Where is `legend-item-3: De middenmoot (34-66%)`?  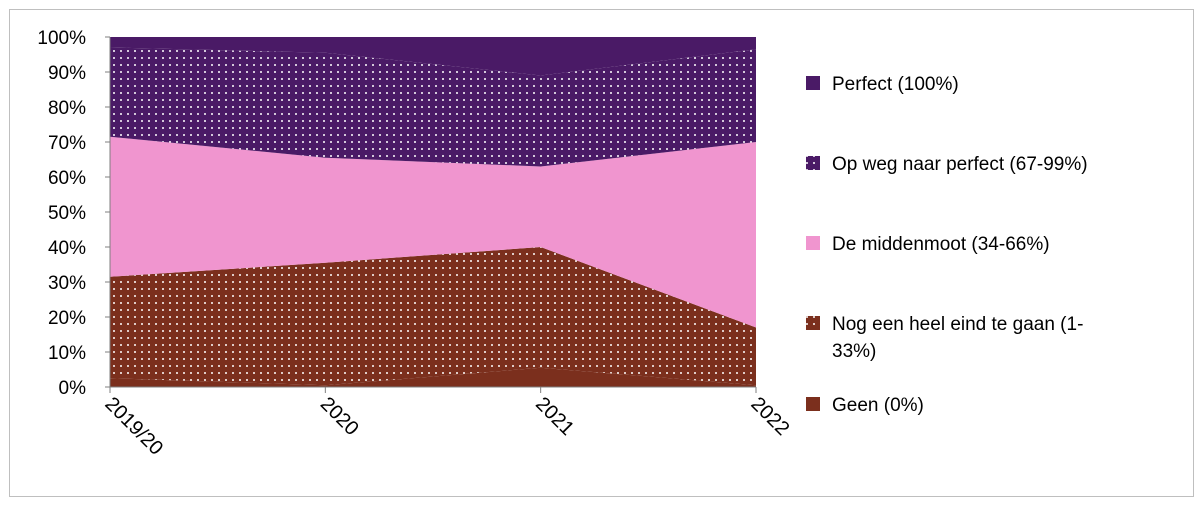 legend-item-3: De middenmoot (34-66%) is located at coordinates (928, 244).